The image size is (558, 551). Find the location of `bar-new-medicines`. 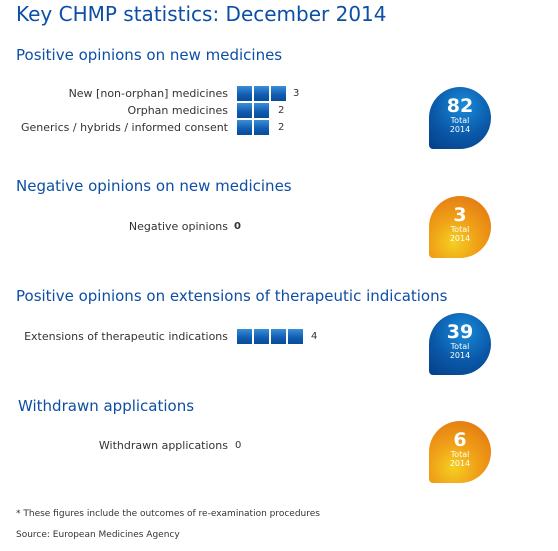

bar-new-medicines is located at coordinates (261, 93).